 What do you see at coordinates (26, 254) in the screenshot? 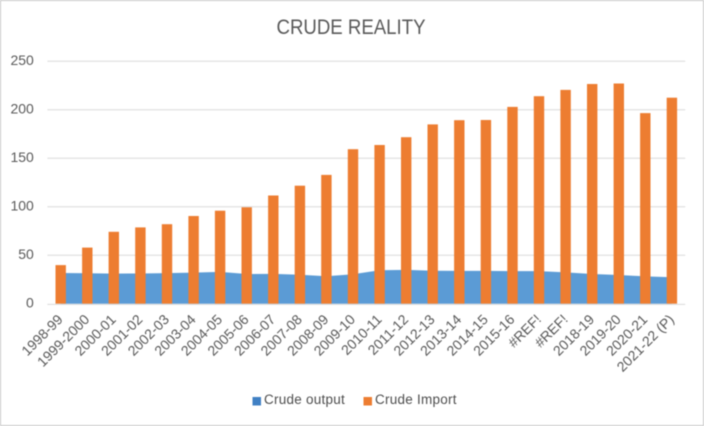
I see `svg-text: 50` at bounding box center [26, 254].